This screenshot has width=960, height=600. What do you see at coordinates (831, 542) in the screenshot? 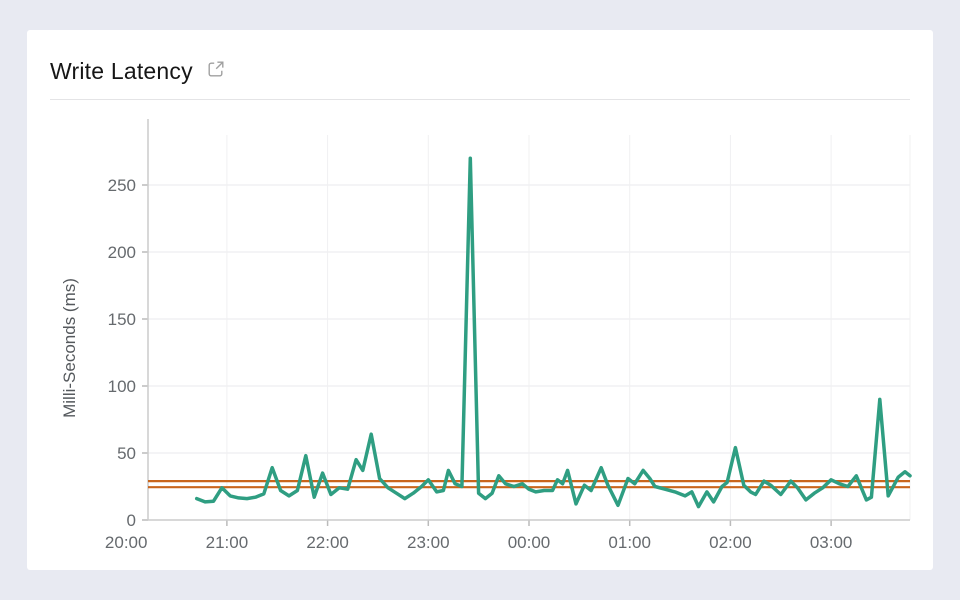
I see `x-tick-label: 03:00` at bounding box center [831, 542].